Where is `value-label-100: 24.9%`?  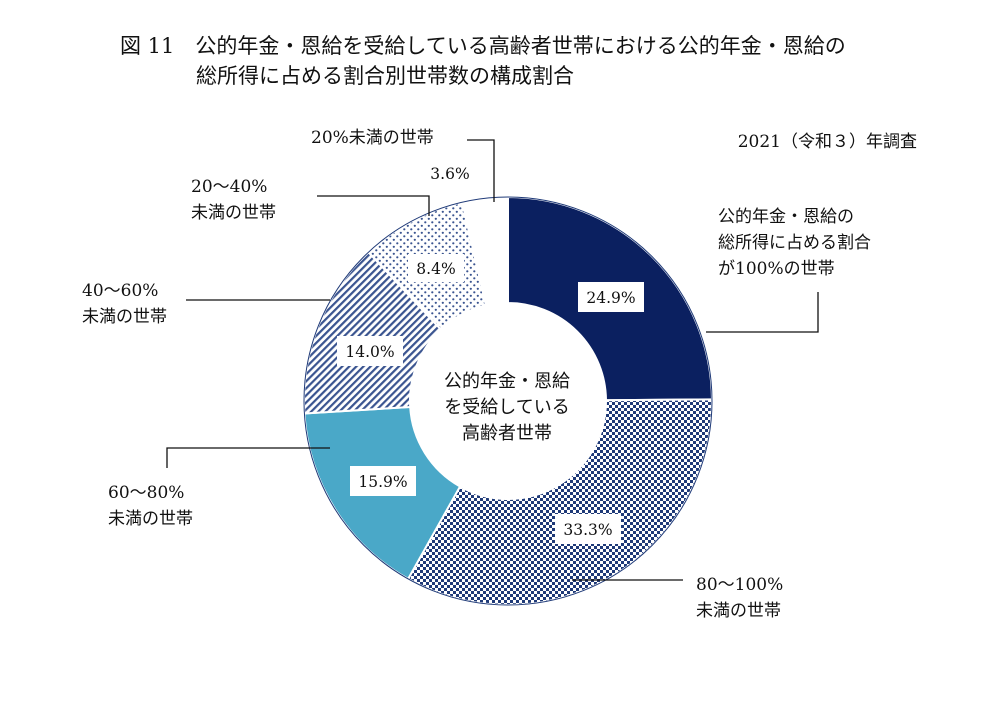 value-label-100: 24.9% is located at coordinates (611, 297).